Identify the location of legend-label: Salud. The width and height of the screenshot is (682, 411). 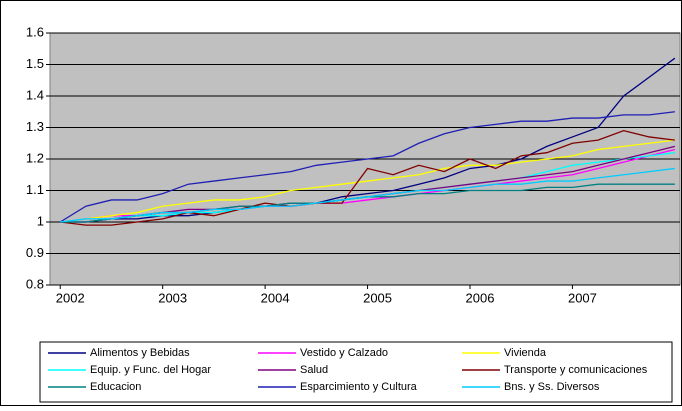
(314, 370).